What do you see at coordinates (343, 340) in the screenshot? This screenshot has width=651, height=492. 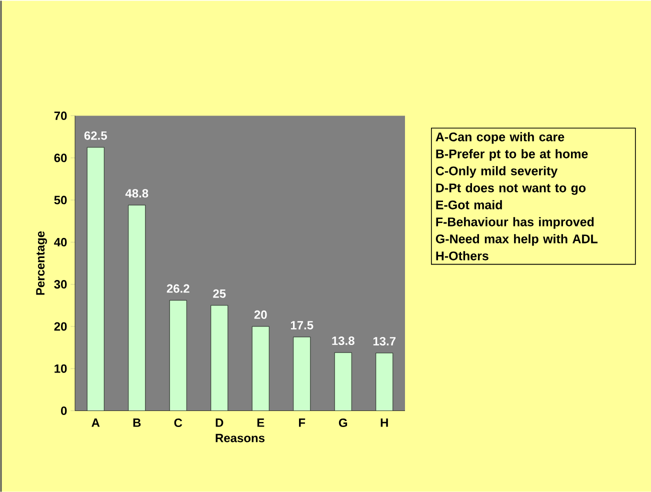 I see `data-label: 13.8` at bounding box center [343, 340].